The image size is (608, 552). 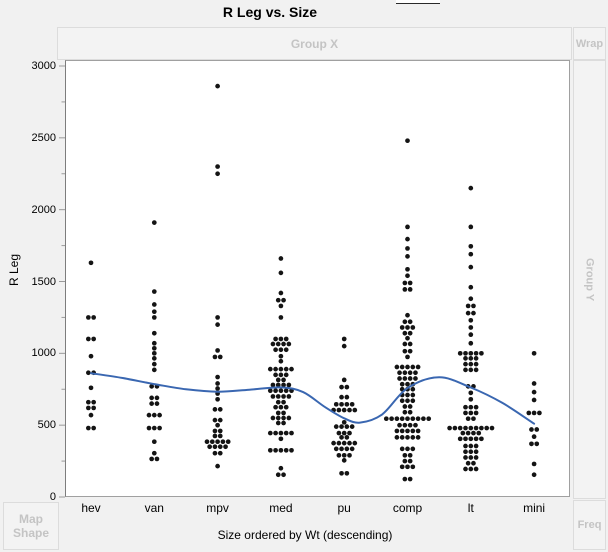 I want to click on x-category-label: hev, so click(x=91, y=508).